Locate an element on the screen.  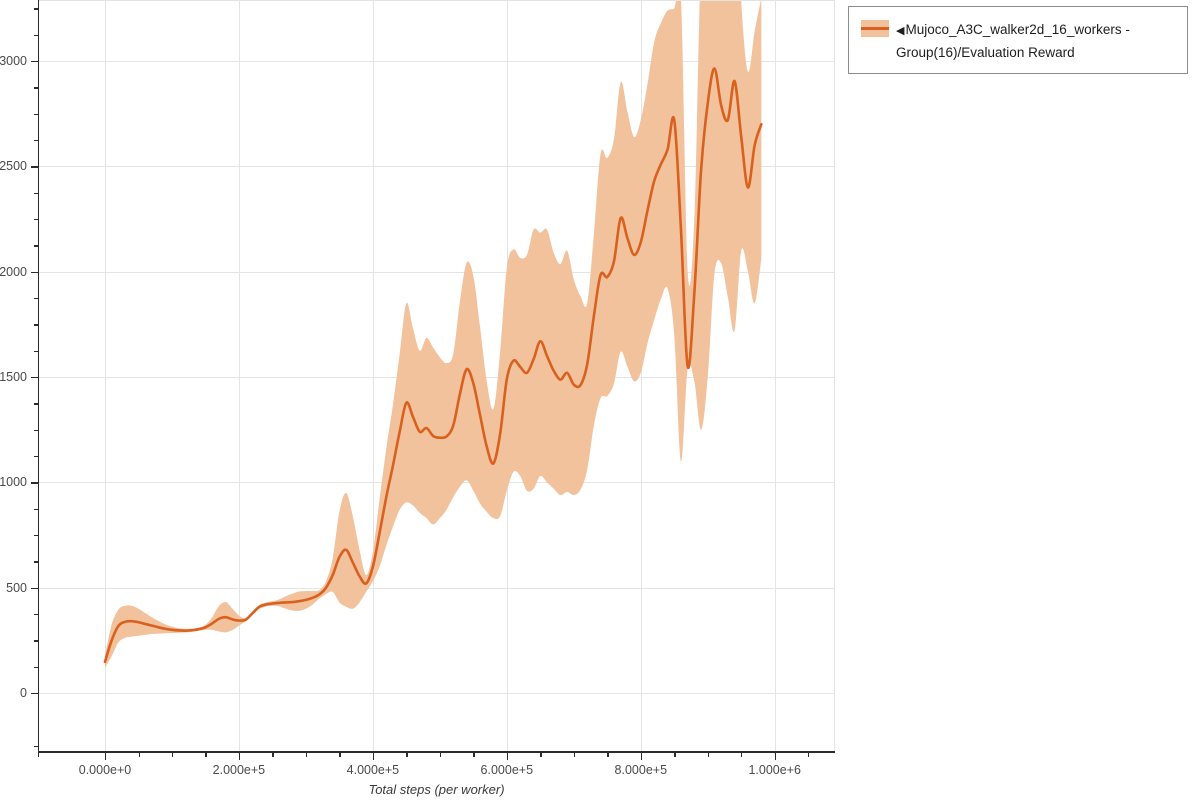
legend-swatch is located at coordinates (875, 28).